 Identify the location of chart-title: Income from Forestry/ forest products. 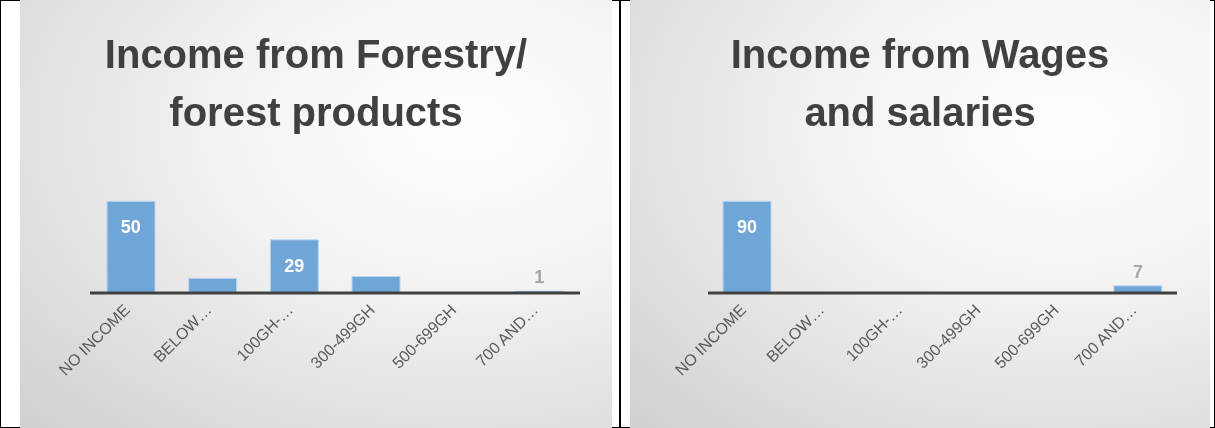
(316, 83).